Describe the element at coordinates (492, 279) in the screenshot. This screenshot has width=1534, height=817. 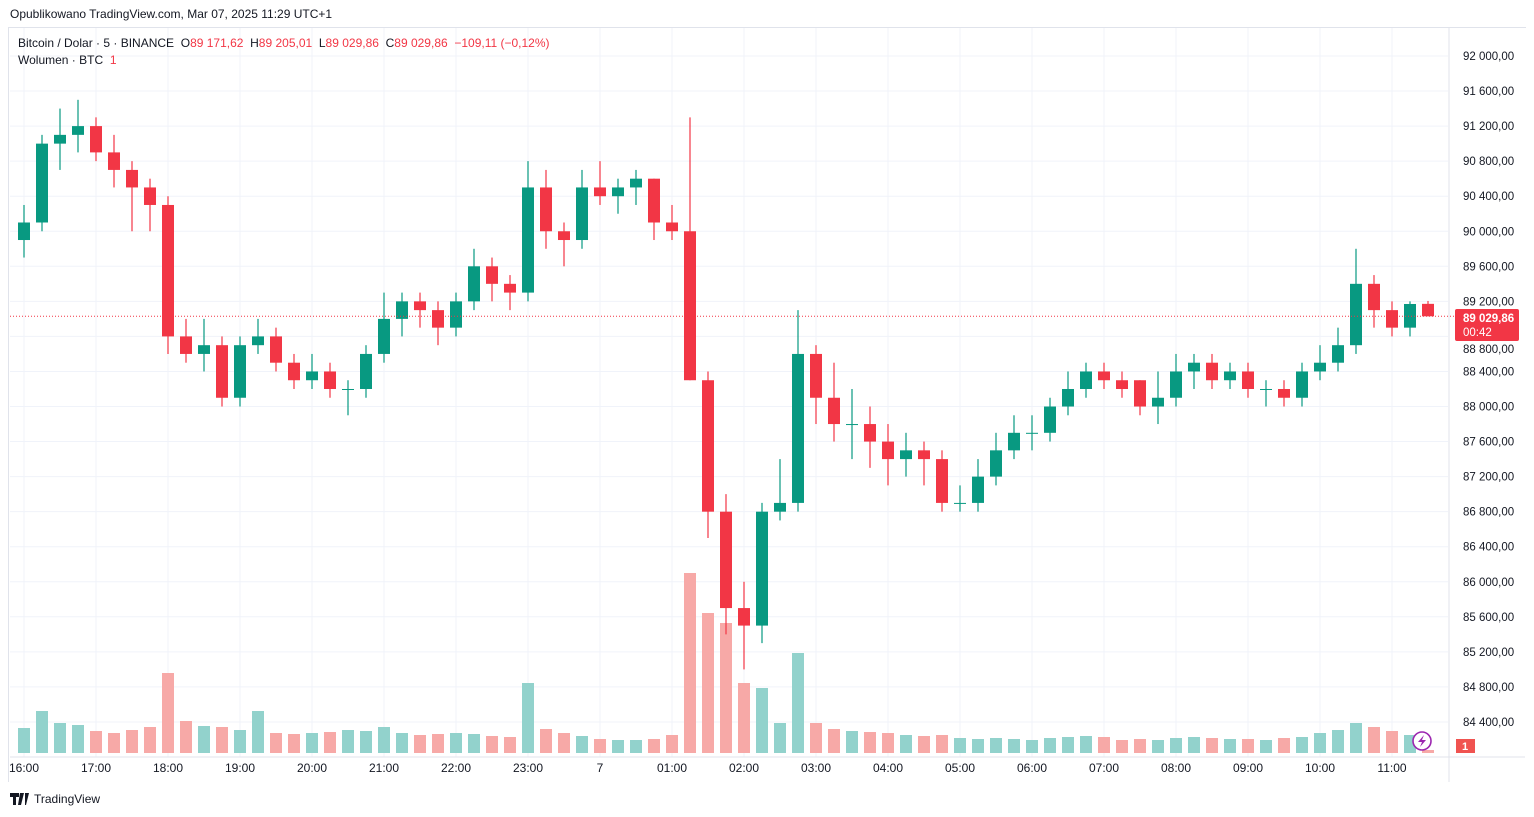
I see `candle-22:30` at that location.